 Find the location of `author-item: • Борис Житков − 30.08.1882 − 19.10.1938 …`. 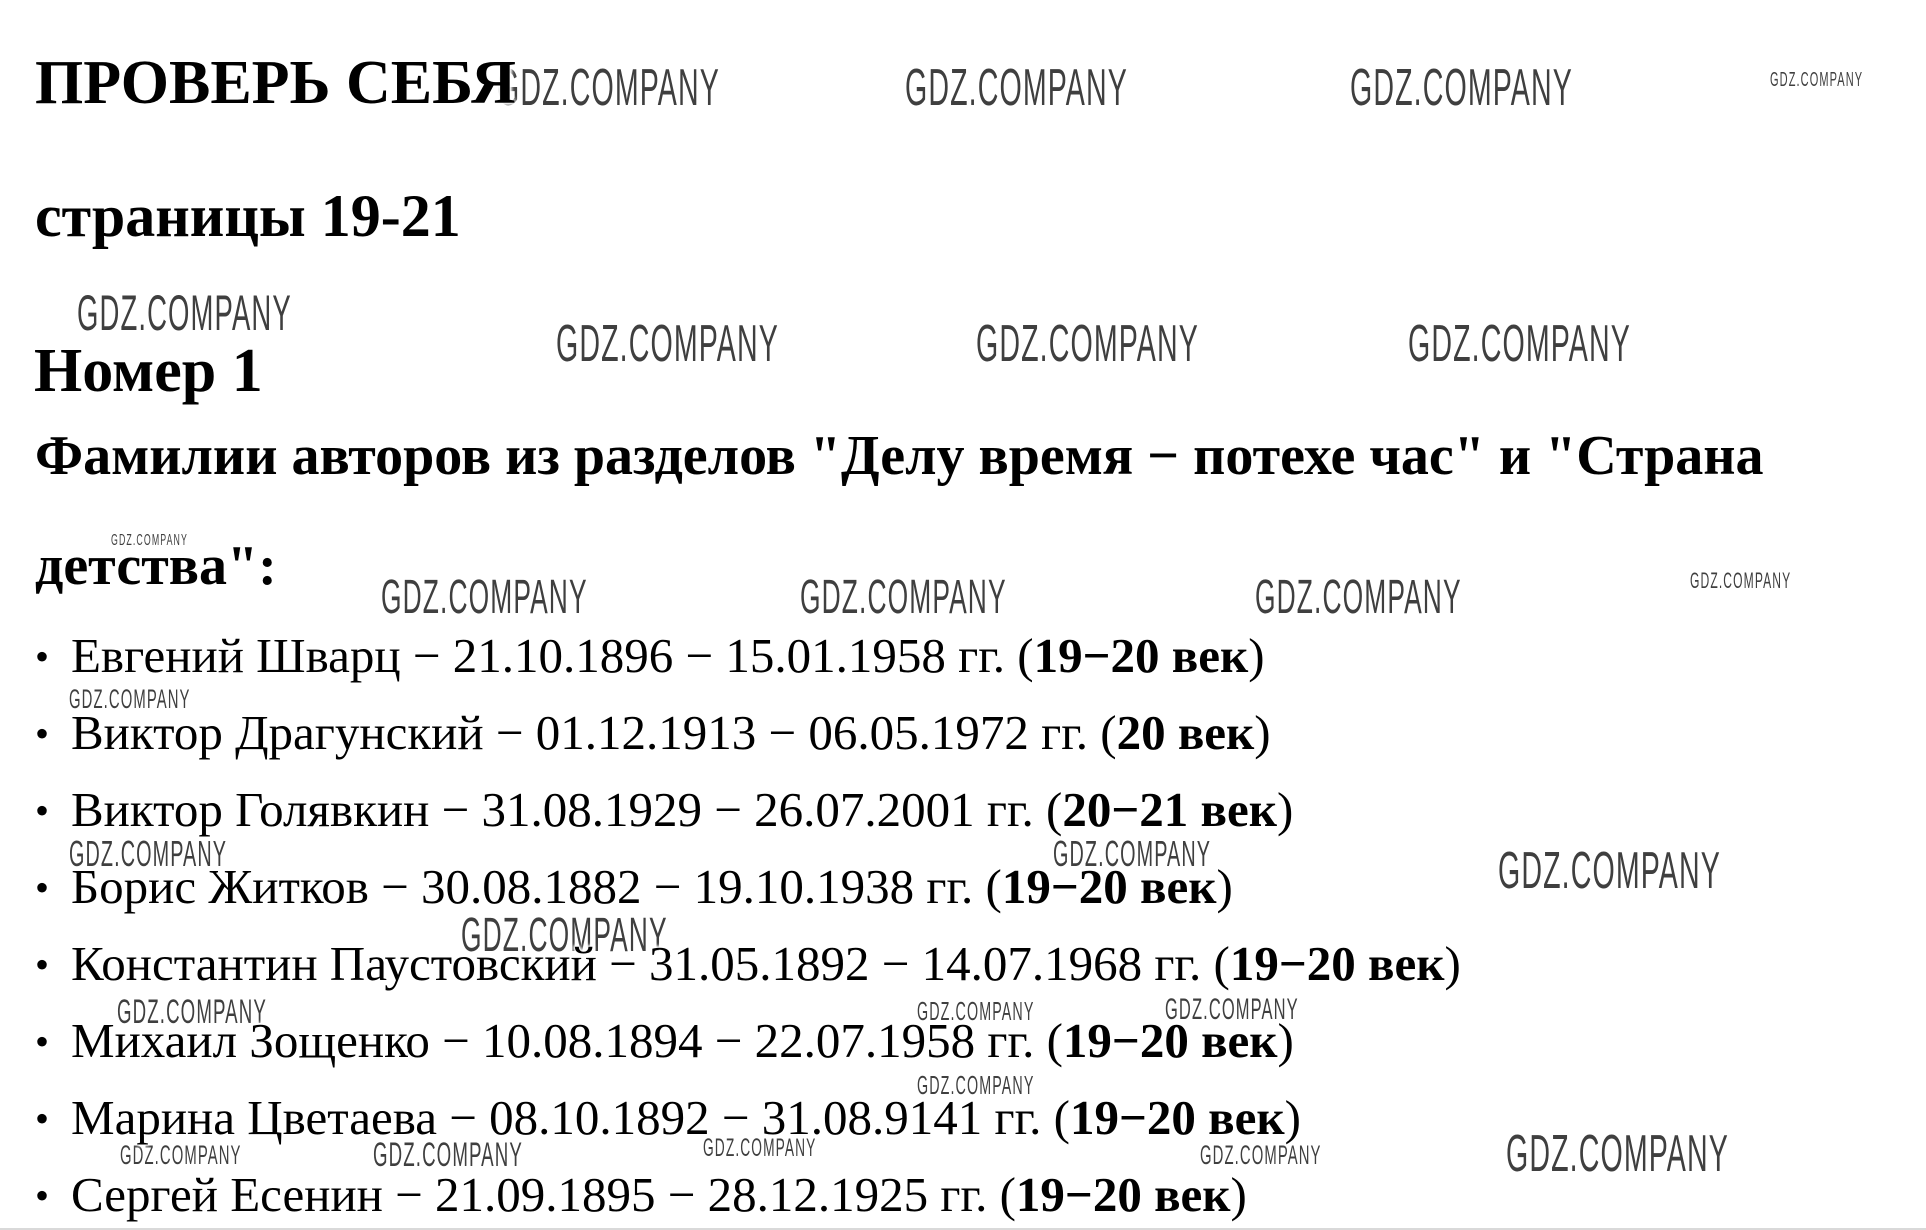

author-item: • Борис Житков − 30.08.1882 − 19.10.1938 … is located at coordinates (634, 886).